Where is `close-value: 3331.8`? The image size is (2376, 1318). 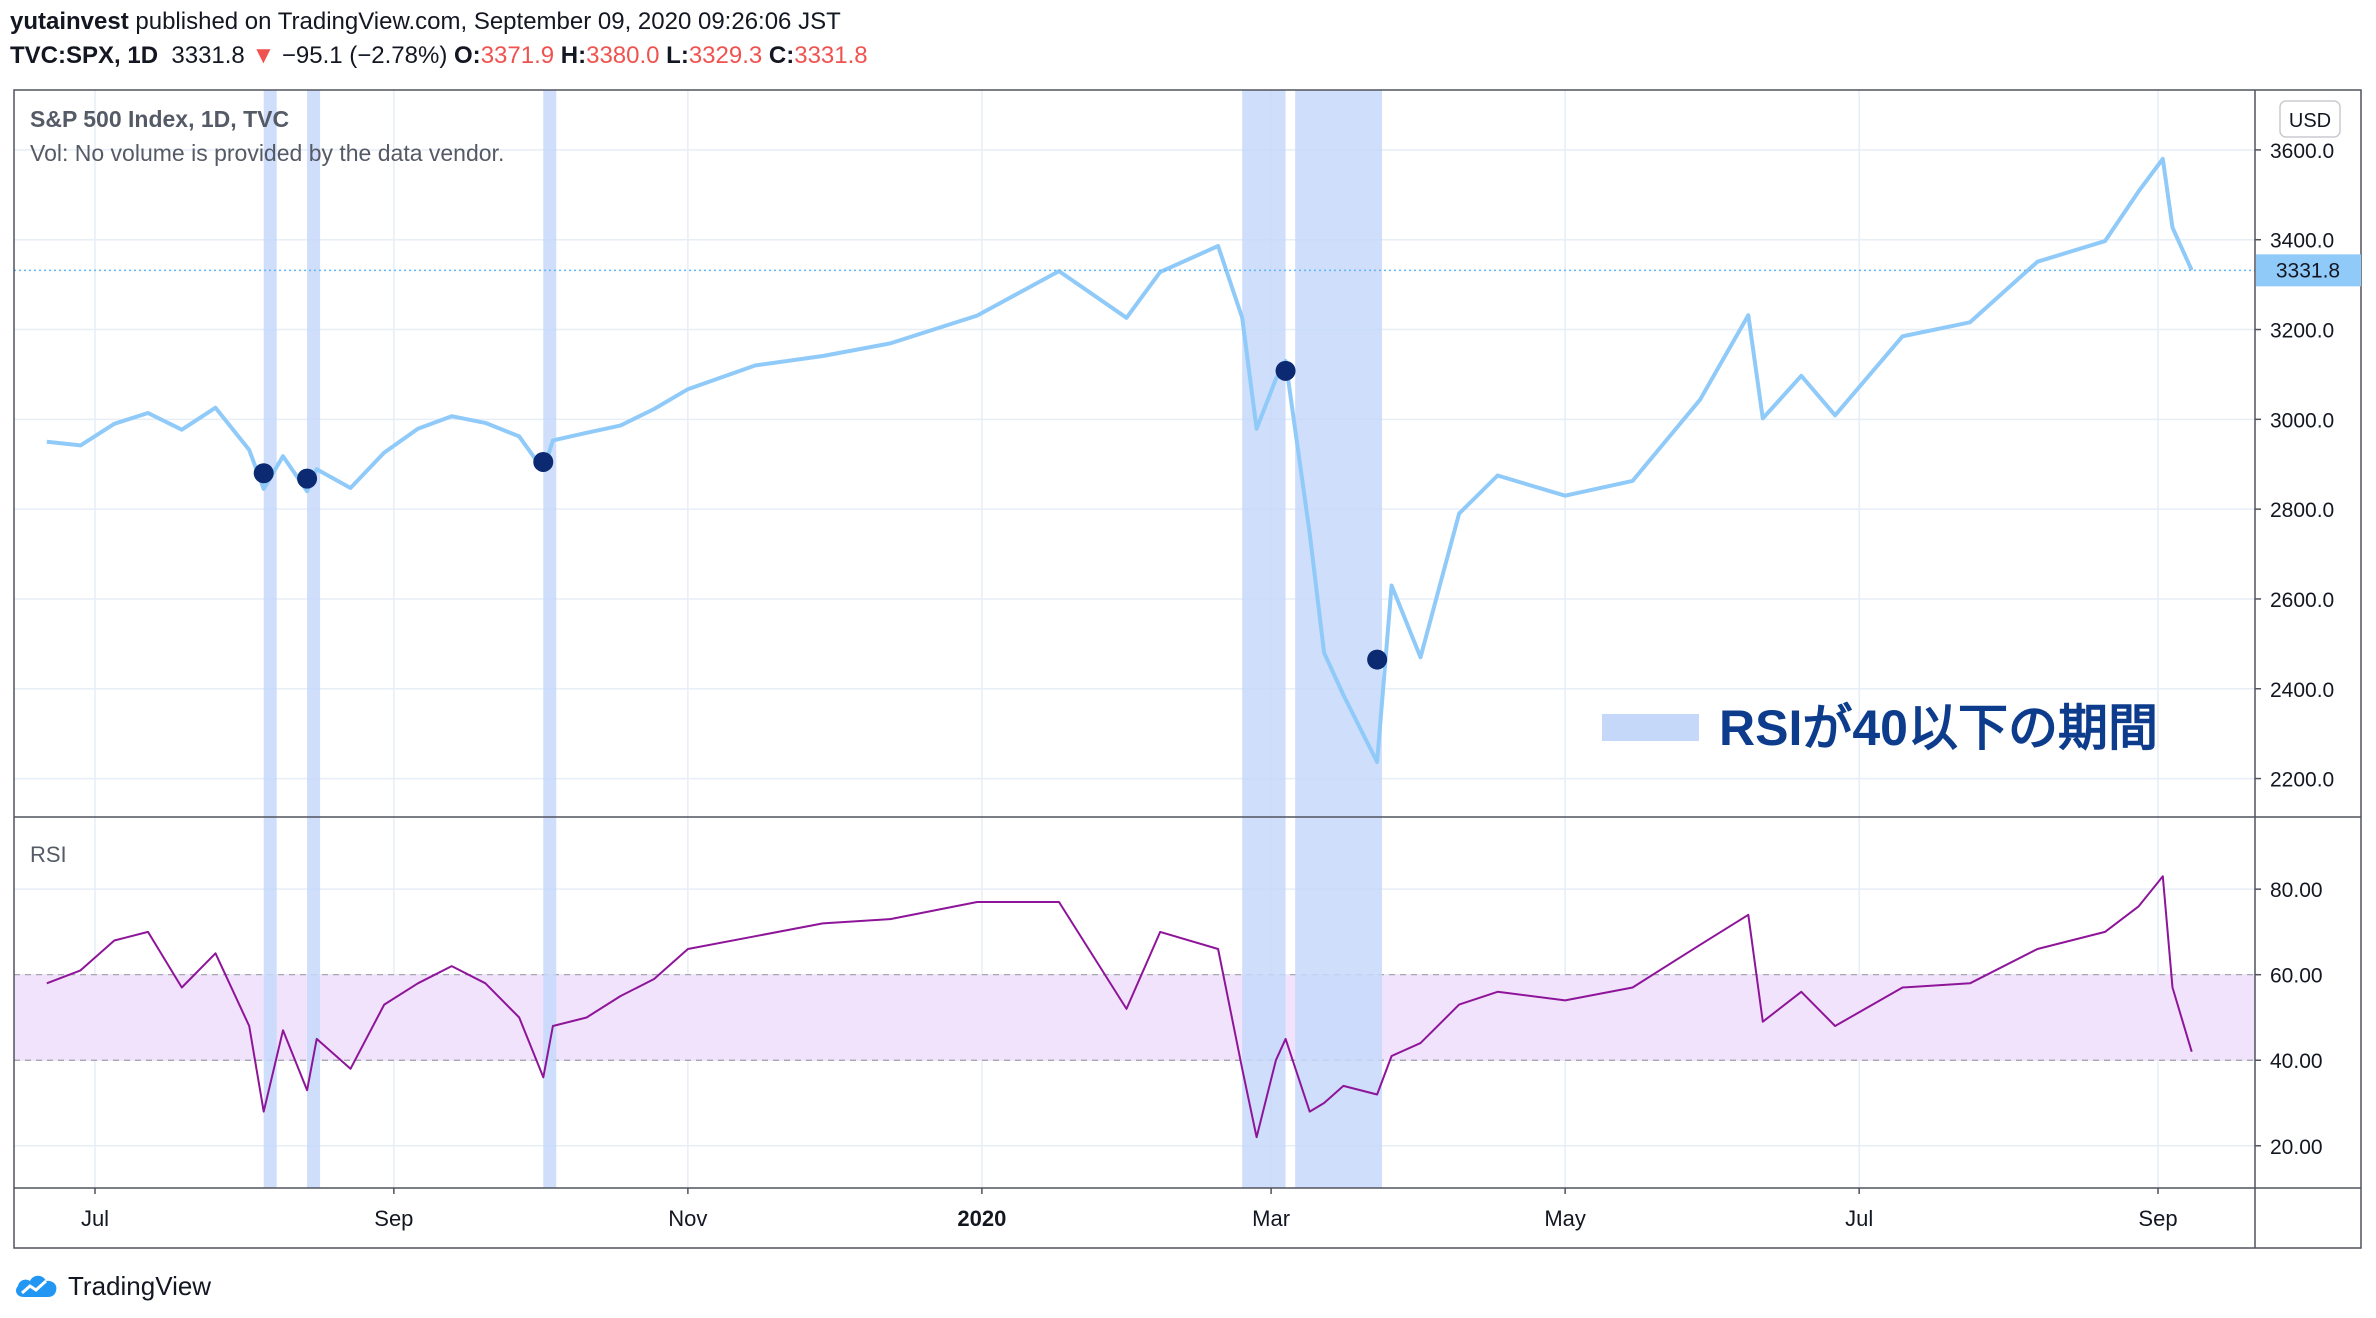
close-value: 3331.8 is located at coordinates (831, 55).